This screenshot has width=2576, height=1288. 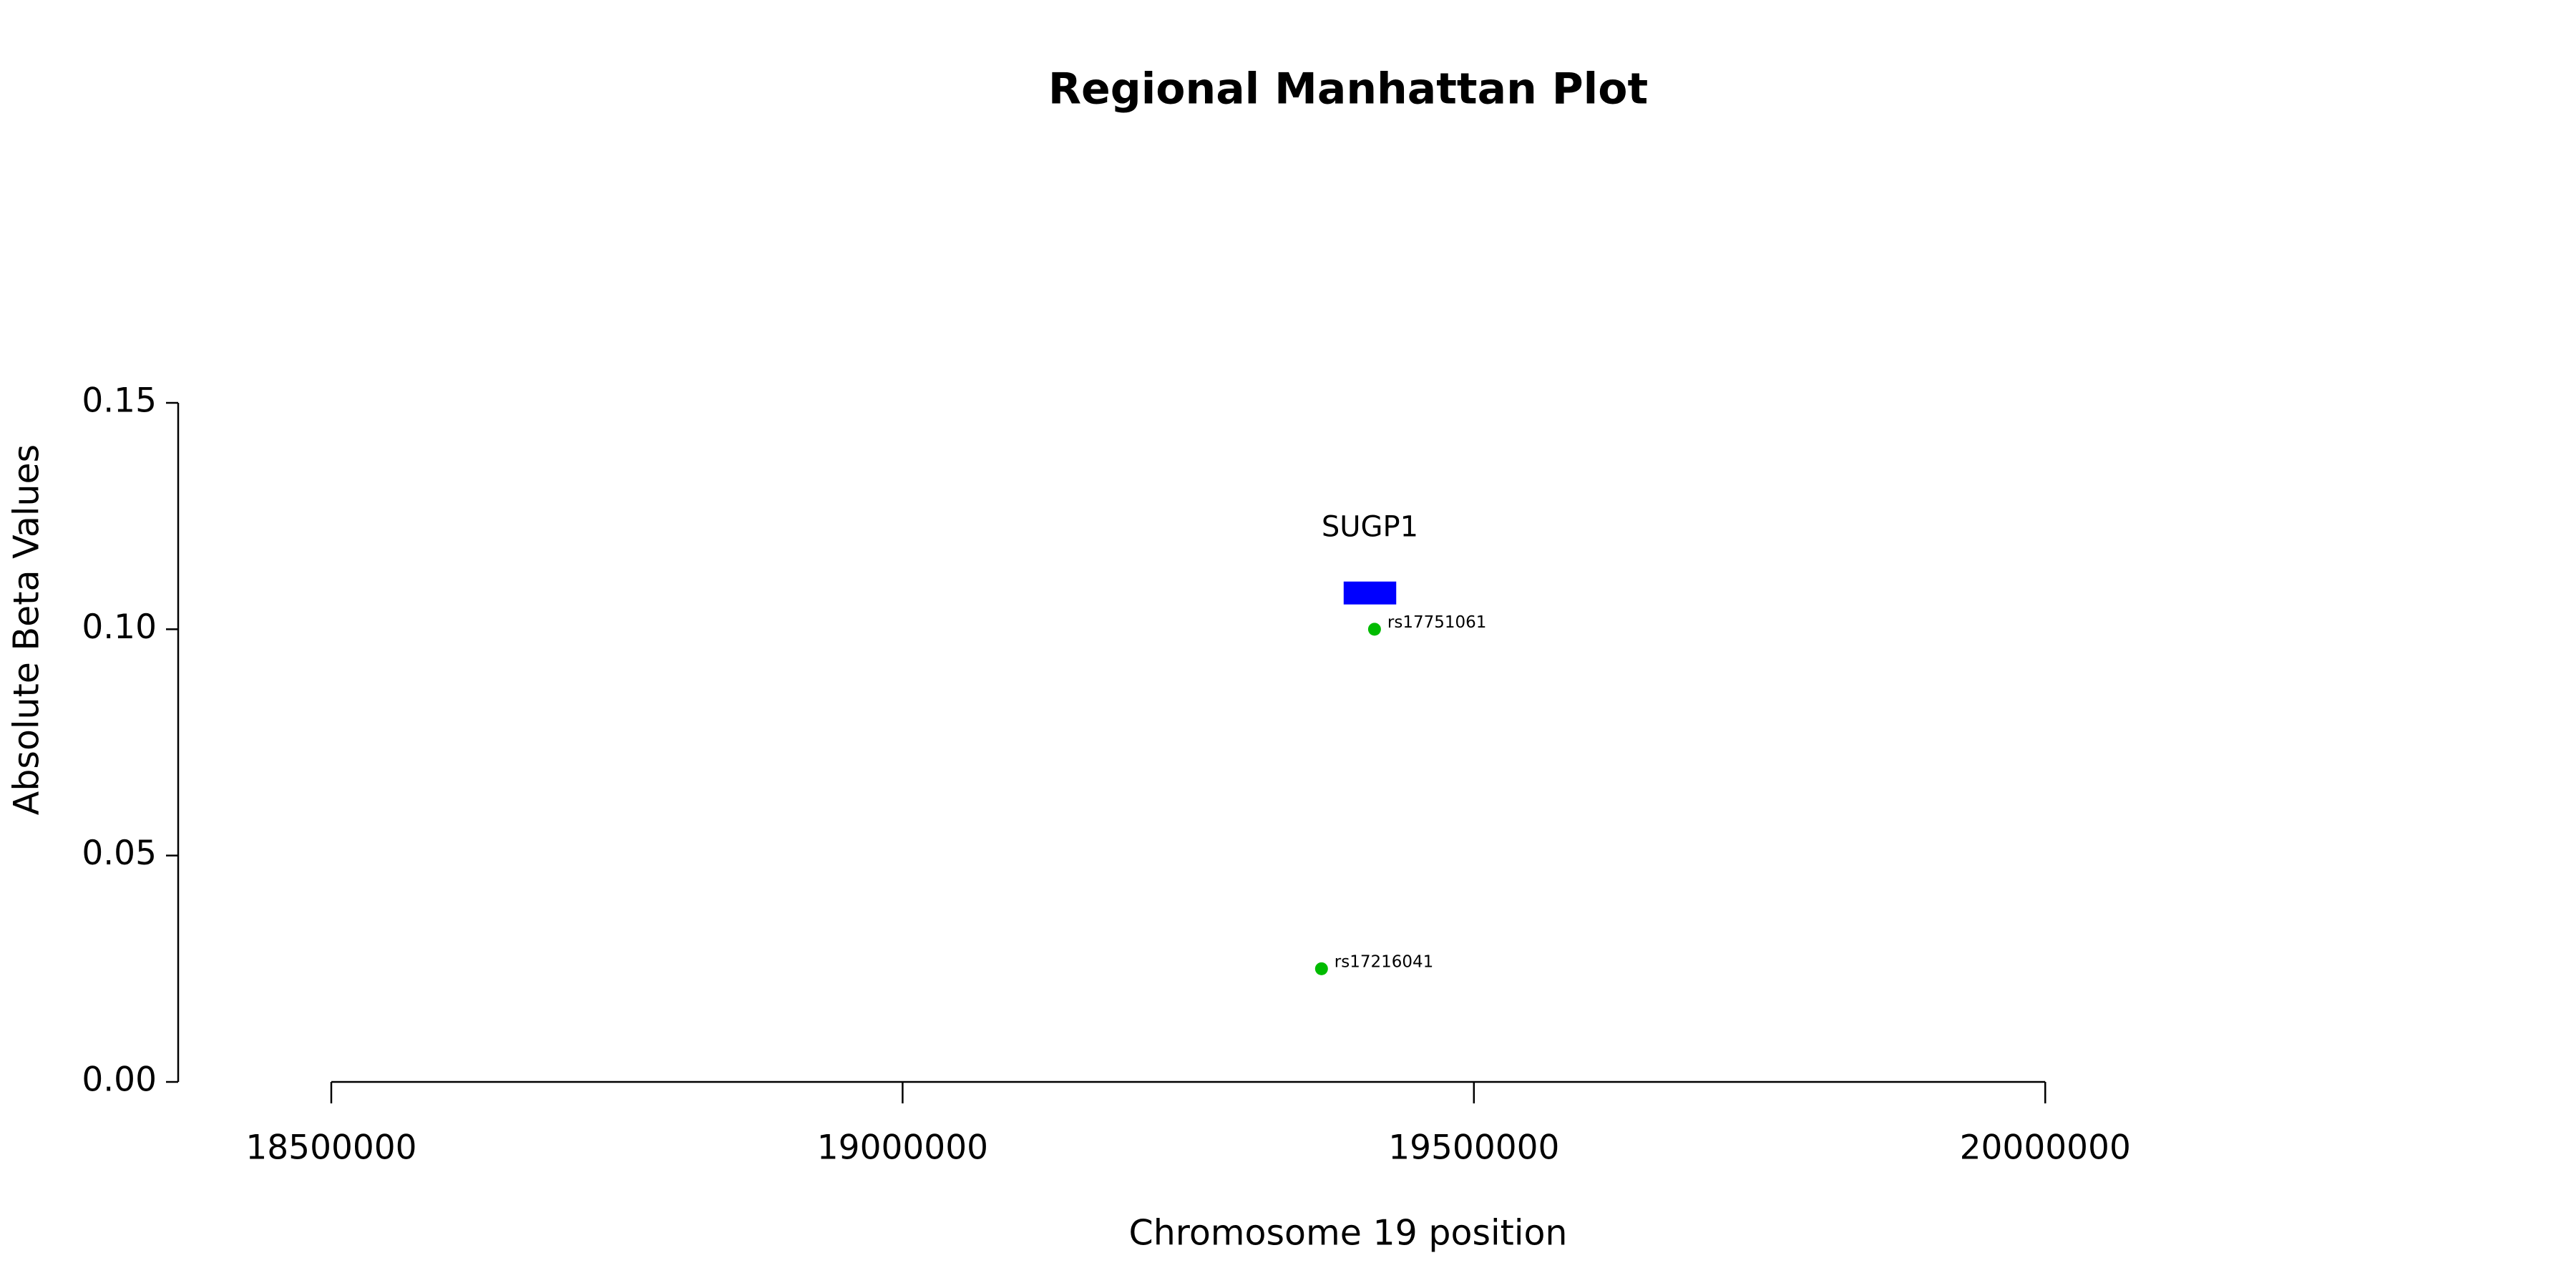 What do you see at coordinates (330, 1148) in the screenshot?
I see `x-tick-label: 18500000` at bounding box center [330, 1148].